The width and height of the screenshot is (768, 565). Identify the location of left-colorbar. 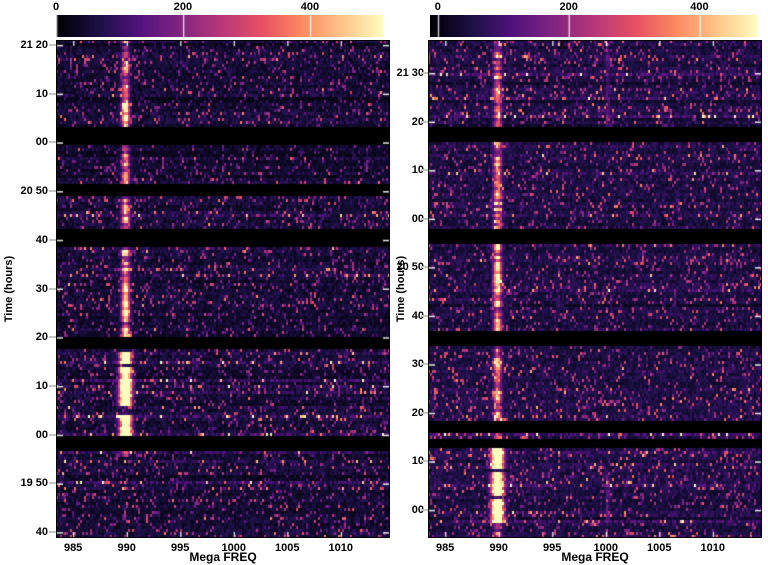
(219, 26).